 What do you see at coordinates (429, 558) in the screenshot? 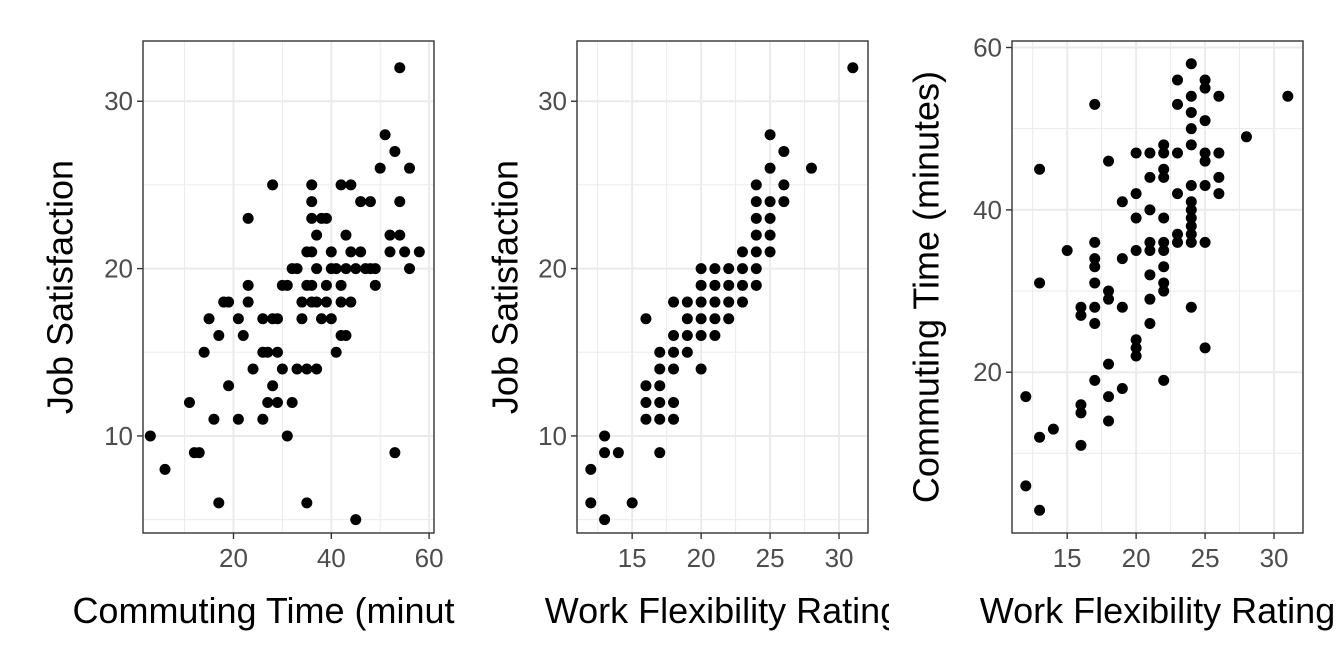
I see `x-tick-label: 60` at bounding box center [429, 558].